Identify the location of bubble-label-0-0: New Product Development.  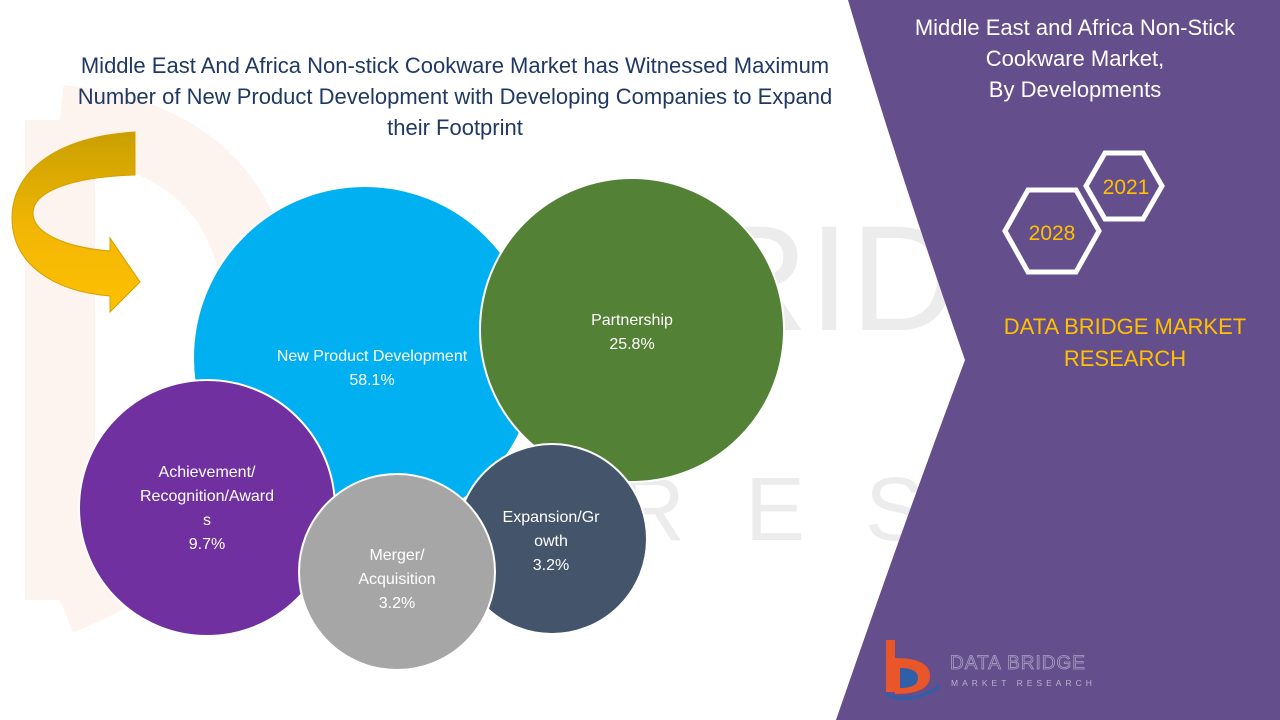
(372, 356).